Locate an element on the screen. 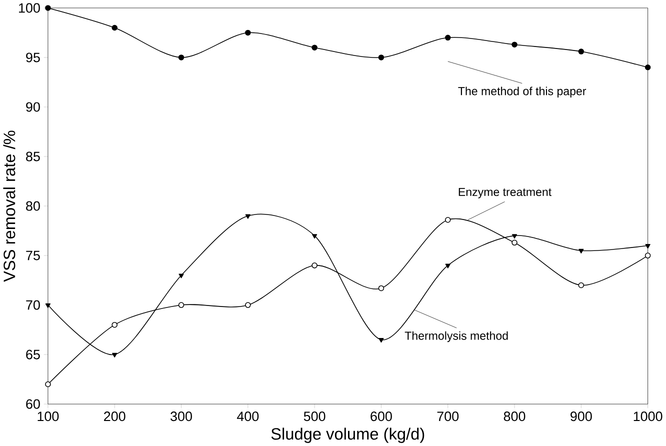 This screenshot has width=666, height=446. x-tick-label: 800 is located at coordinates (515, 416).